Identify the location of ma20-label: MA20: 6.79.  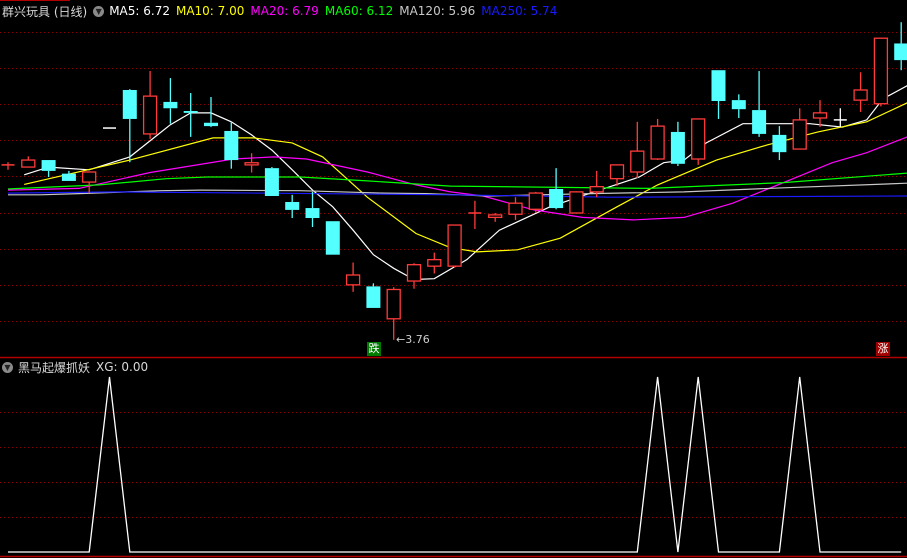
(284, 11).